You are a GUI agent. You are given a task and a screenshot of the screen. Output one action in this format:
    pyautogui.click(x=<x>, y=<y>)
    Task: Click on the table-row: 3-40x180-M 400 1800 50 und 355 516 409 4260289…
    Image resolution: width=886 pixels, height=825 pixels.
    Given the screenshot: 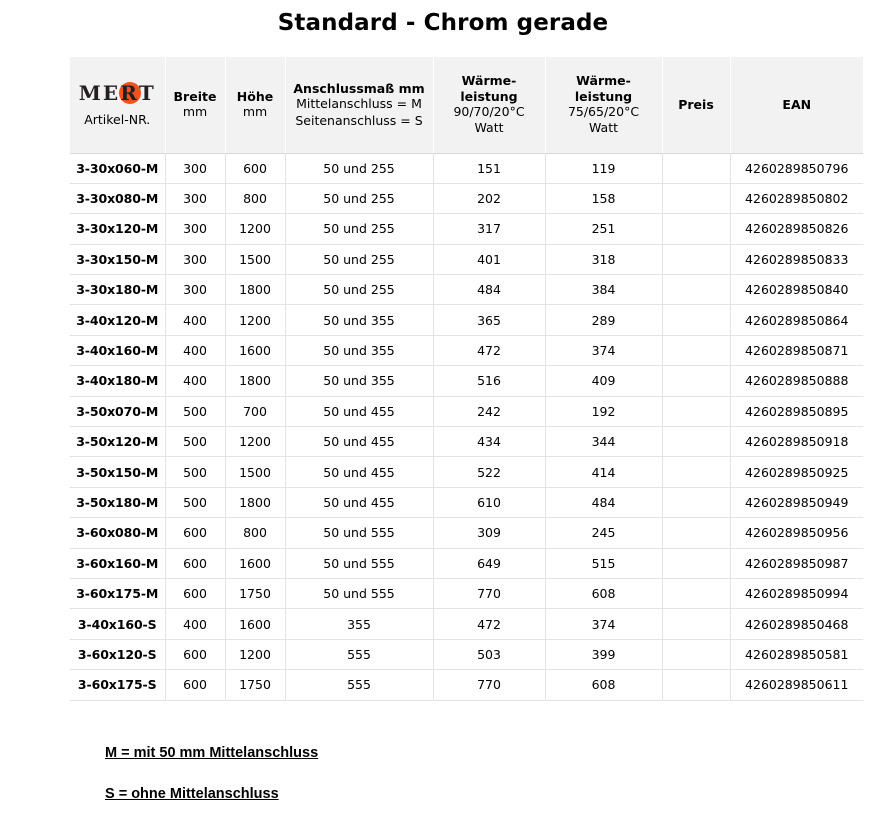 What is the action you would take?
    pyautogui.click(x=466, y=381)
    